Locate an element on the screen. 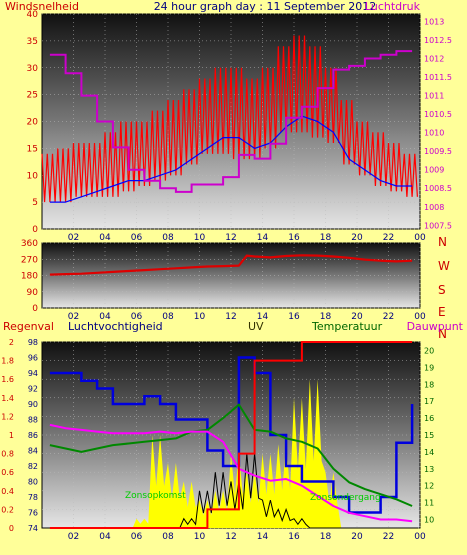  direction-tick-label: 270 is located at coordinates (29, 260).